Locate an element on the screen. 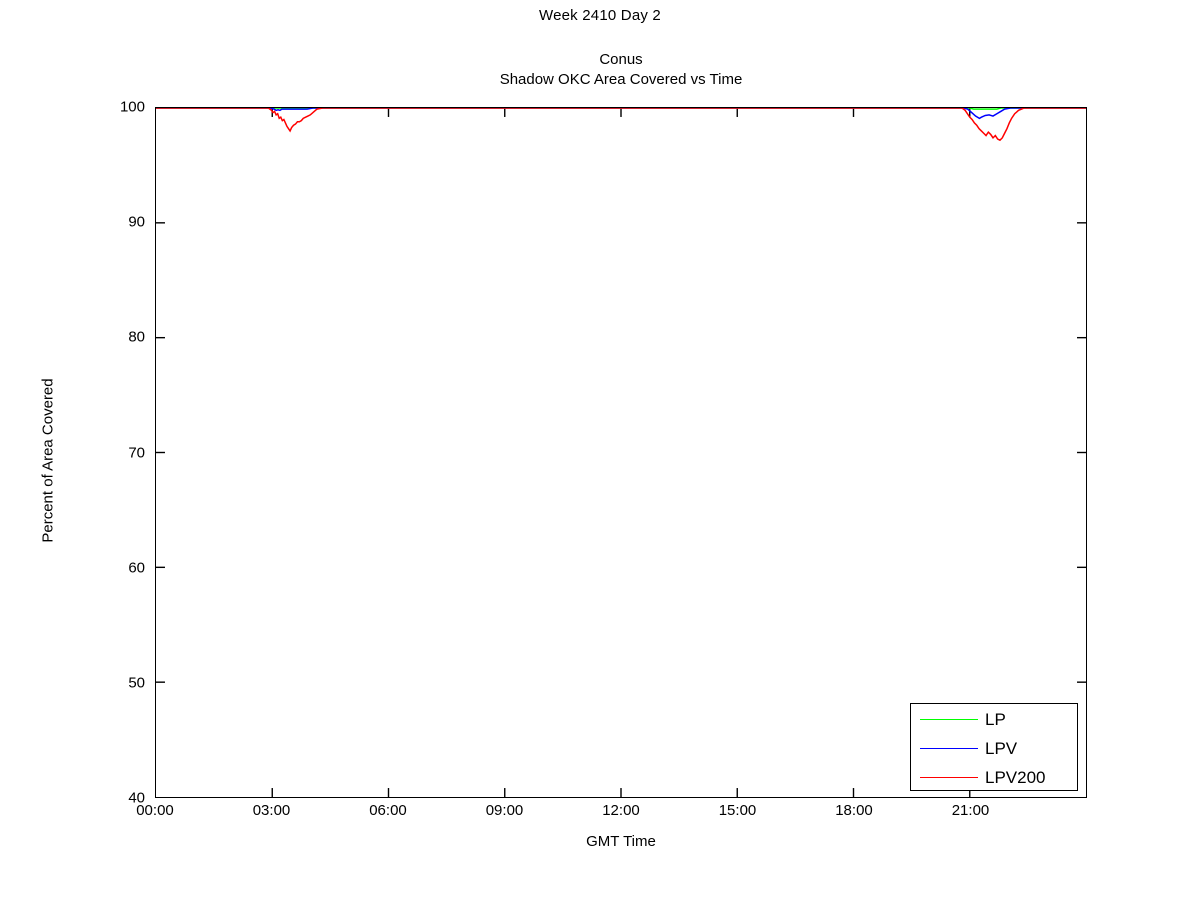  legend-entry-lpv200: LPV200 is located at coordinates (995, 777).